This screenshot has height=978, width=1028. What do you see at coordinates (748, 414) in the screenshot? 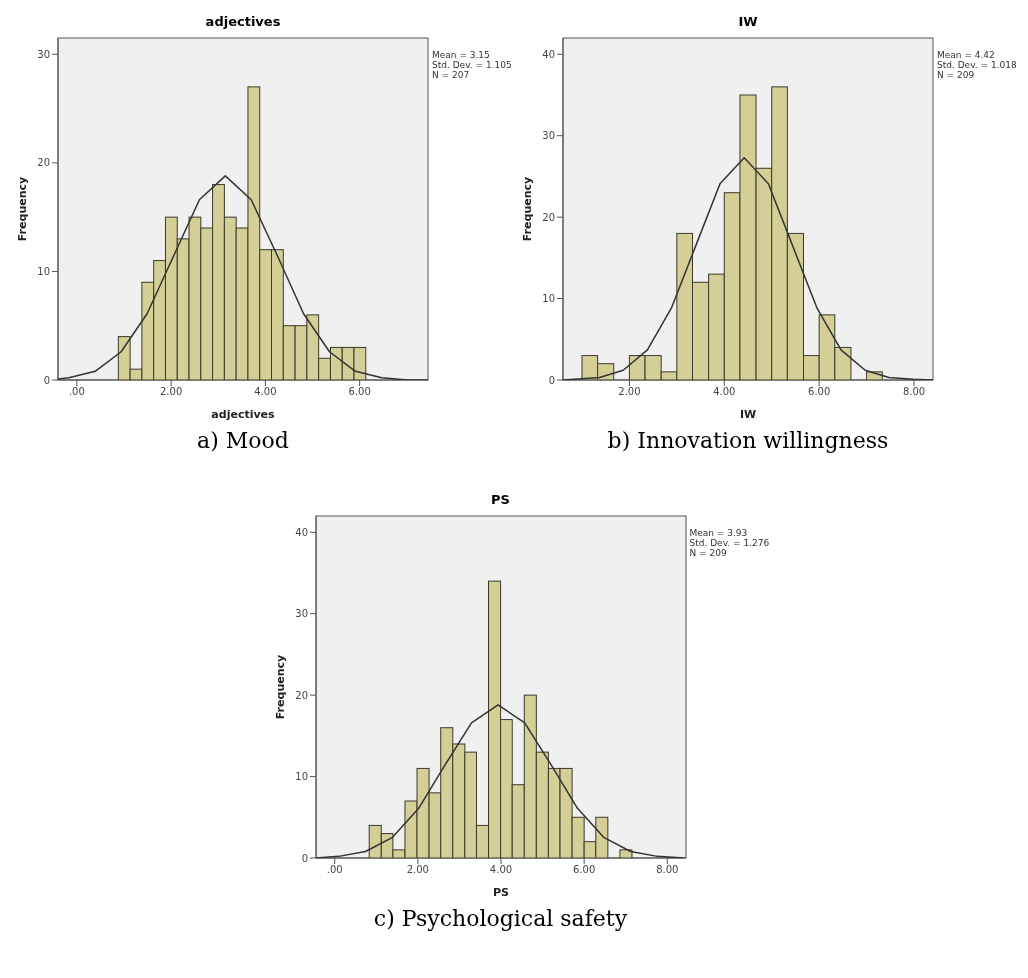
I see `x-axis-title: IW` at bounding box center [748, 414].